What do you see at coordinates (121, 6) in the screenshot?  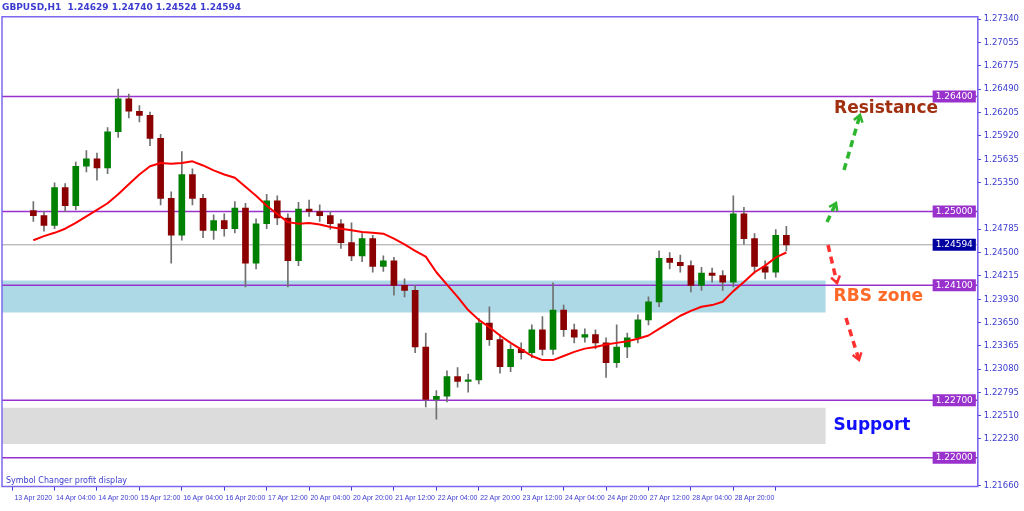 I see `chart-title: GBPUSD,H1 1.24629 1.24740 1.24524 1.24594` at bounding box center [121, 6].